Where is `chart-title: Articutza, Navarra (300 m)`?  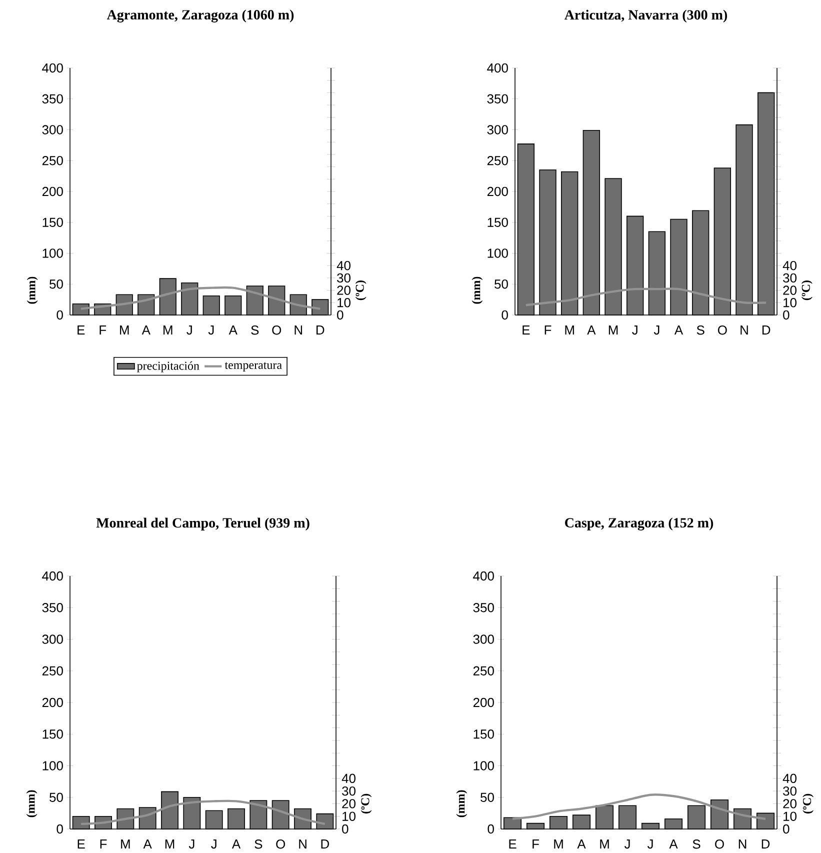
chart-title: Articutza, Navarra (300 m) is located at coordinates (646, 16).